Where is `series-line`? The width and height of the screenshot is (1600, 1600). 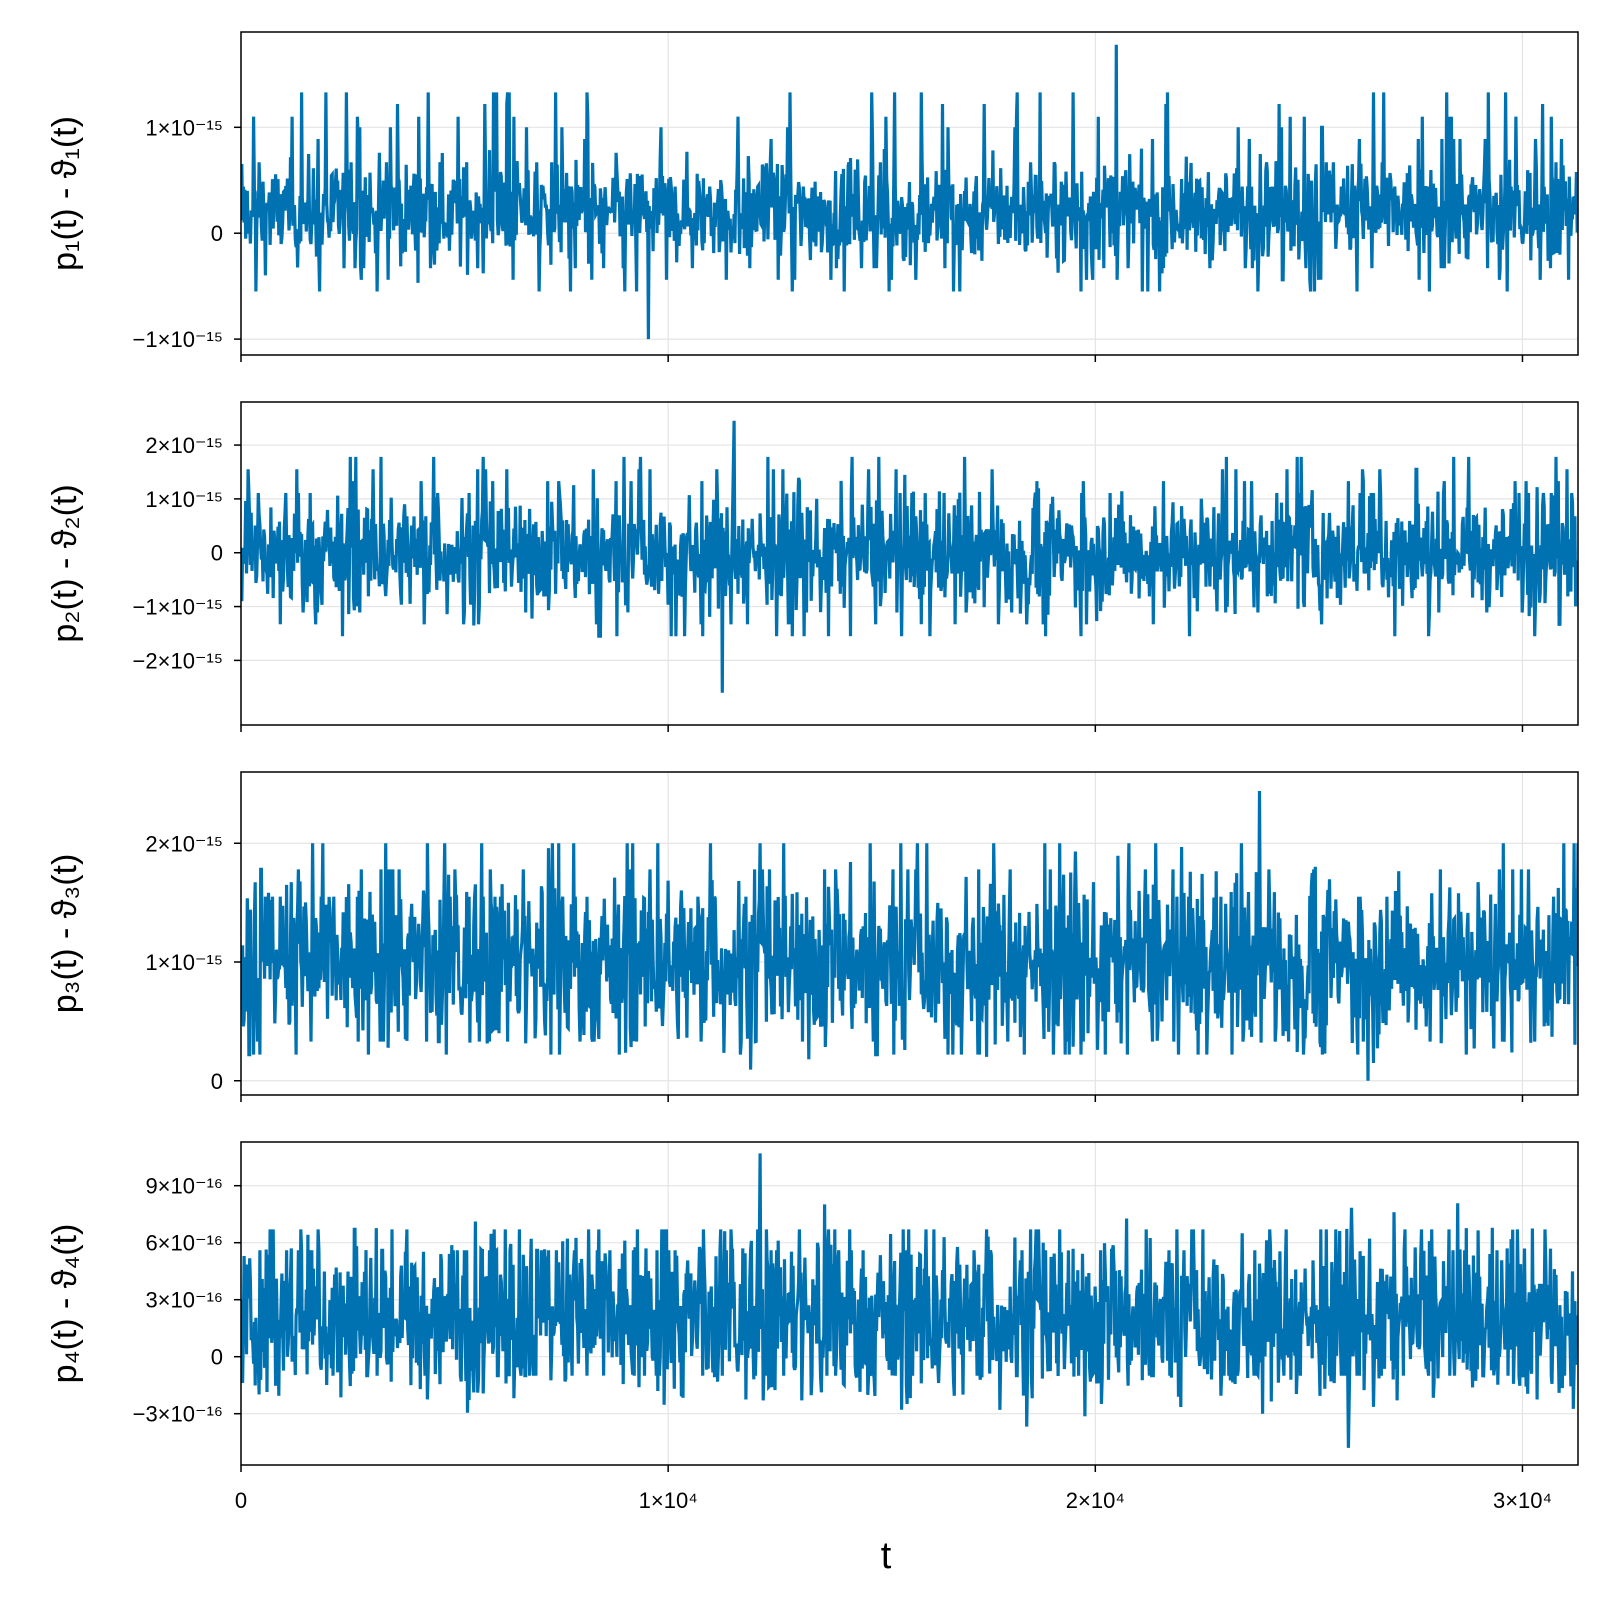
series-line is located at coordinates (909, 556).